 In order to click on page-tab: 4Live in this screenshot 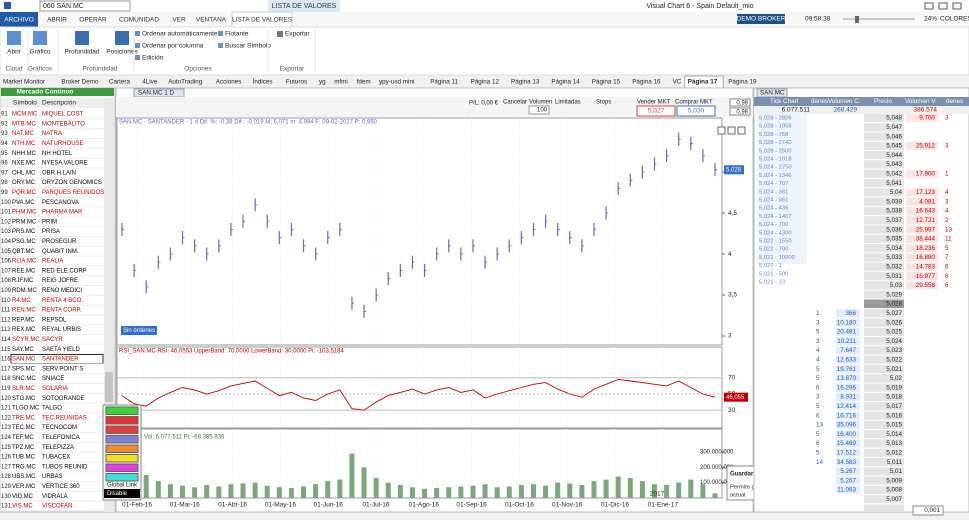, I will do `click(150, 82)`.